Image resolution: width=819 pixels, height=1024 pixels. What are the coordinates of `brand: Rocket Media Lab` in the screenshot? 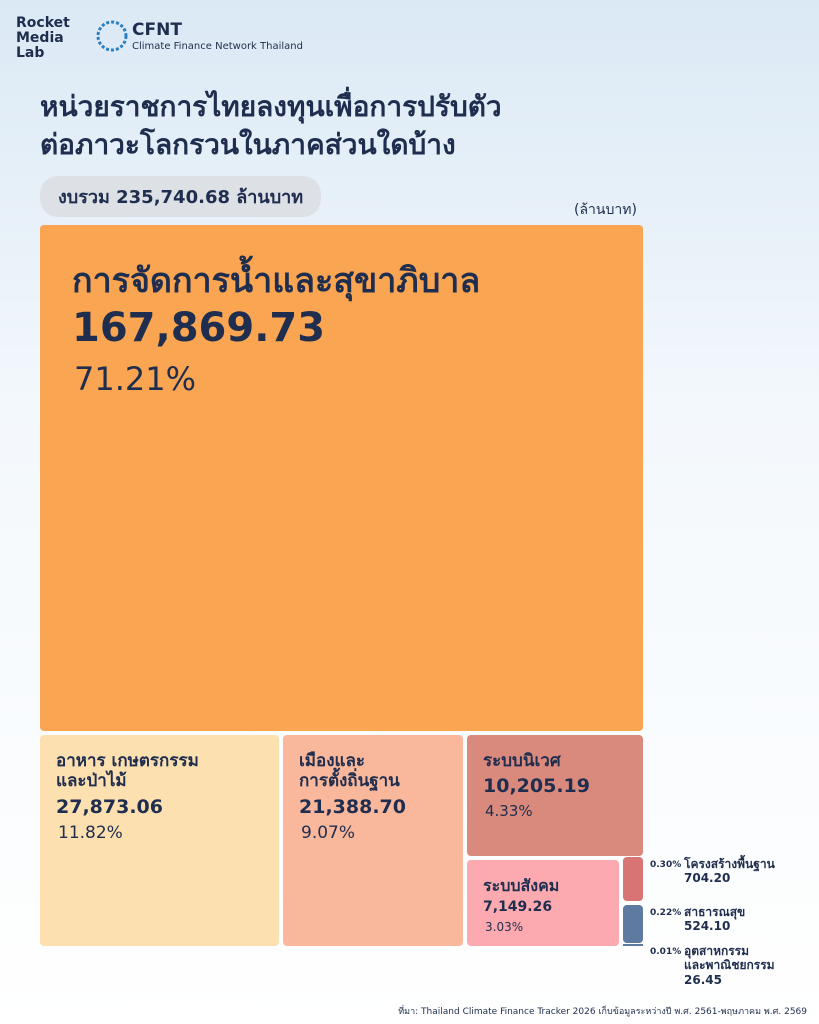 It's located at (43, 38).